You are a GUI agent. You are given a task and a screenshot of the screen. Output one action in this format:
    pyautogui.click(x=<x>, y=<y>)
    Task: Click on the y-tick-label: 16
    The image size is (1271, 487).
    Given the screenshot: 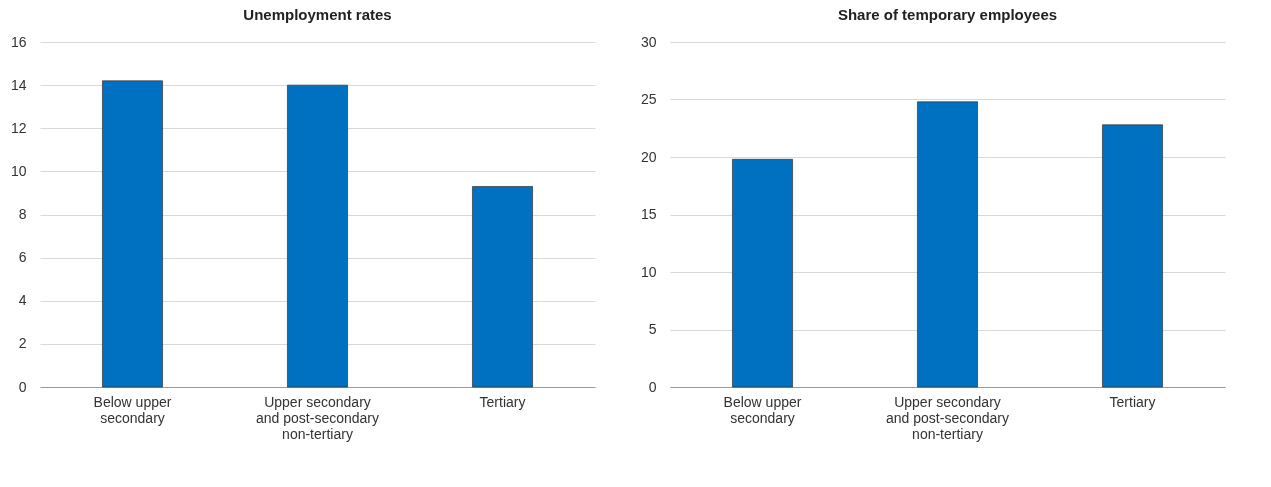 What is the action you would take?
    pyautogui.click(x=18, y=41)
    